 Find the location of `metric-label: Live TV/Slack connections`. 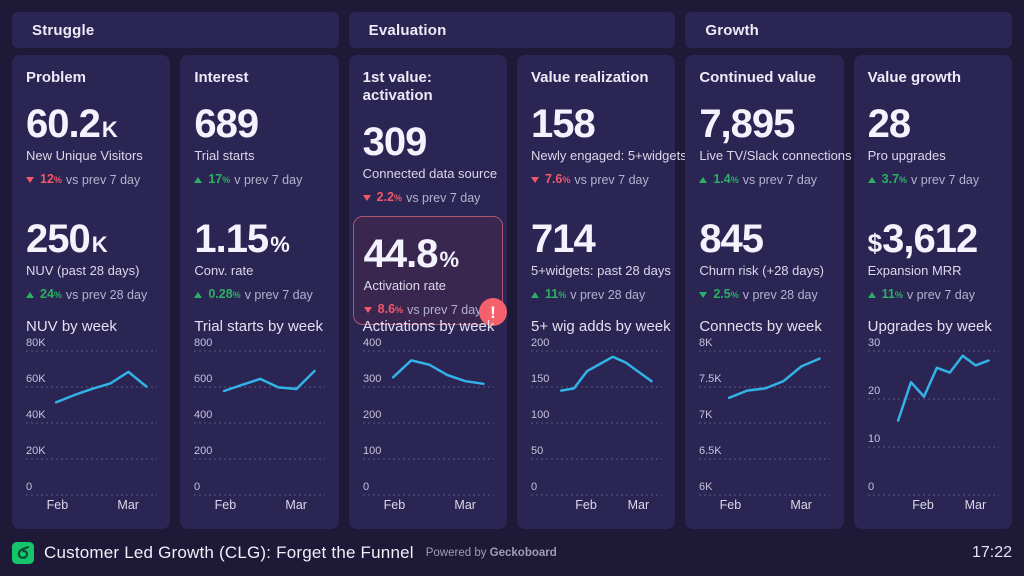

metric-label: Live TV/Slack connections is located at coordinates (775, 156).